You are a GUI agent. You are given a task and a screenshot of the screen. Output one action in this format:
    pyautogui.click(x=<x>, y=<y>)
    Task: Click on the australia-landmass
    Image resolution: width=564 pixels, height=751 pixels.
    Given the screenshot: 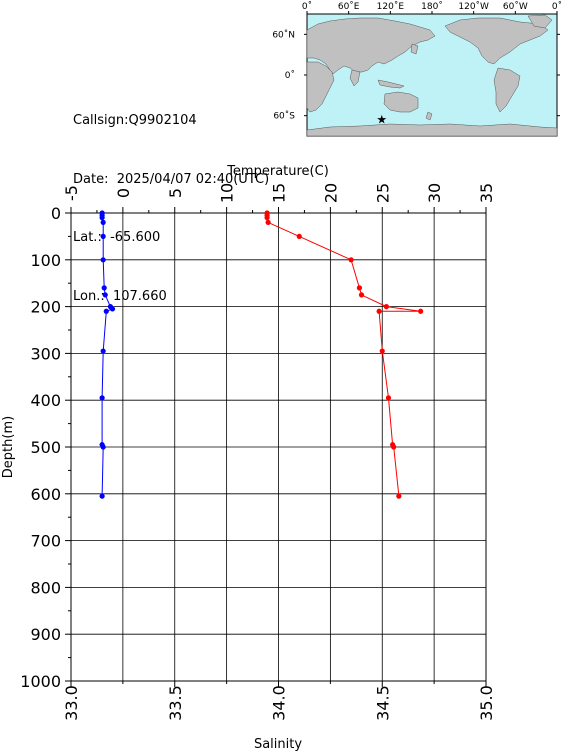 What is the action you would take?
    pyautogui.click(x=401, y=102)
    